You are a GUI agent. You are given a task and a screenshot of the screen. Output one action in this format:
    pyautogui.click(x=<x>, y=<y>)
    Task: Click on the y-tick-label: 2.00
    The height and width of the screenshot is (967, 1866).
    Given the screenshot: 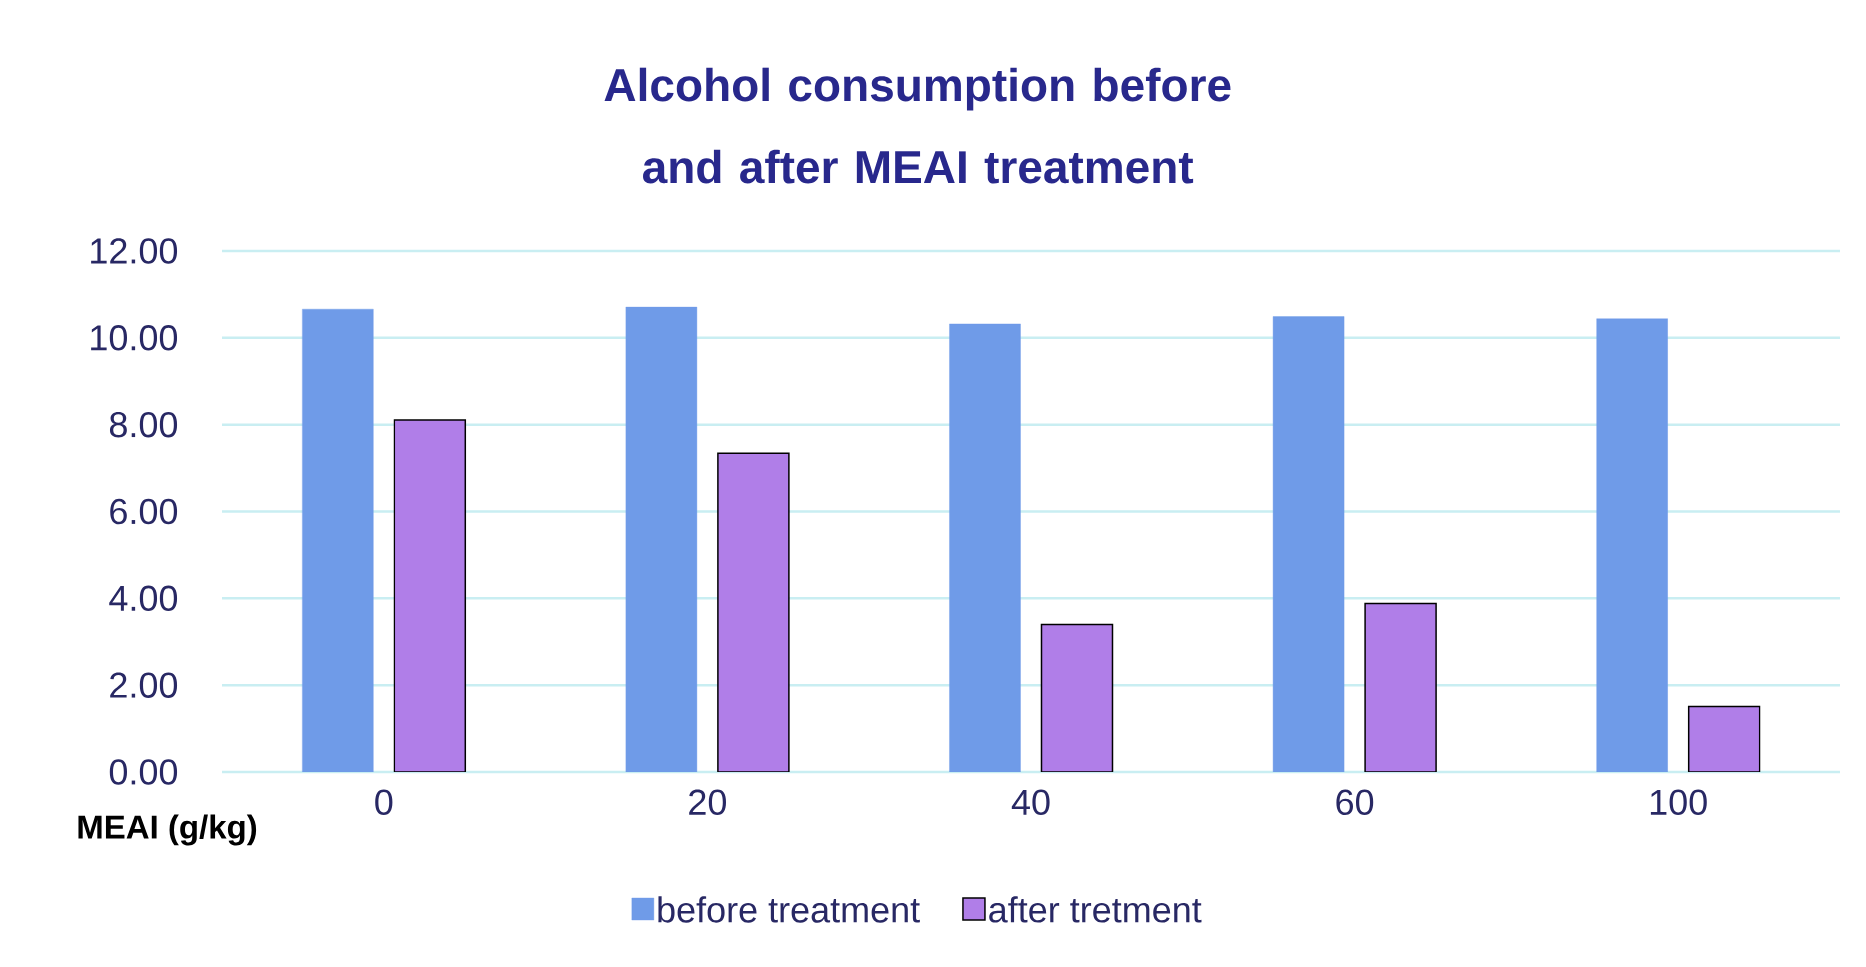 What is the action you would take?
    pyautogui.click(x=144, y=685)
    